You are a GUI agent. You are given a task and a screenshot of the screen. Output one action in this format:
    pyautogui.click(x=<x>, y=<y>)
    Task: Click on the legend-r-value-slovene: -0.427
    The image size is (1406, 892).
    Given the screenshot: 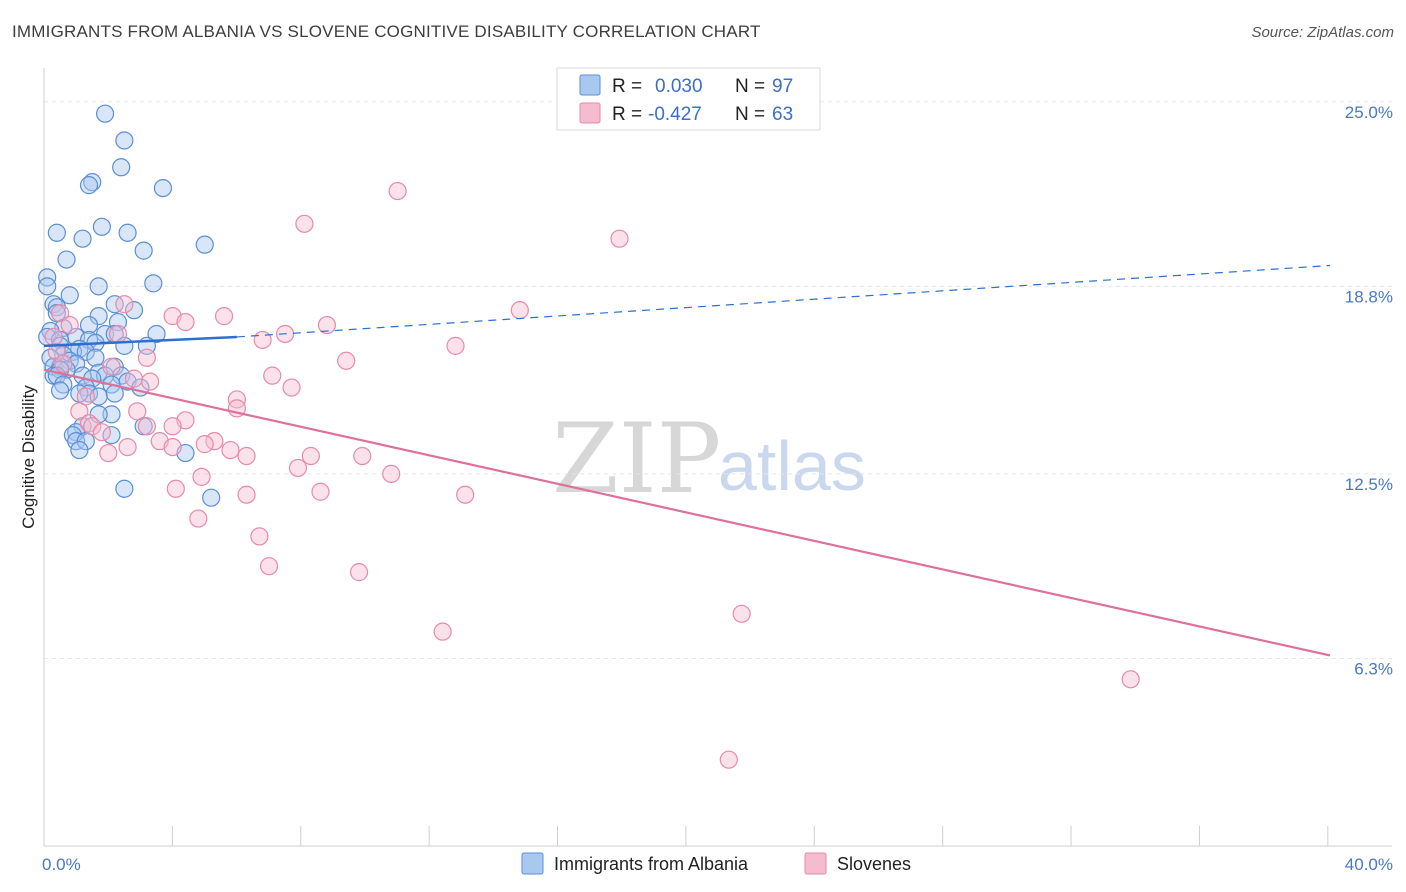 What is the action you would take?
    pyautogui.click(x=675, y=114)
    